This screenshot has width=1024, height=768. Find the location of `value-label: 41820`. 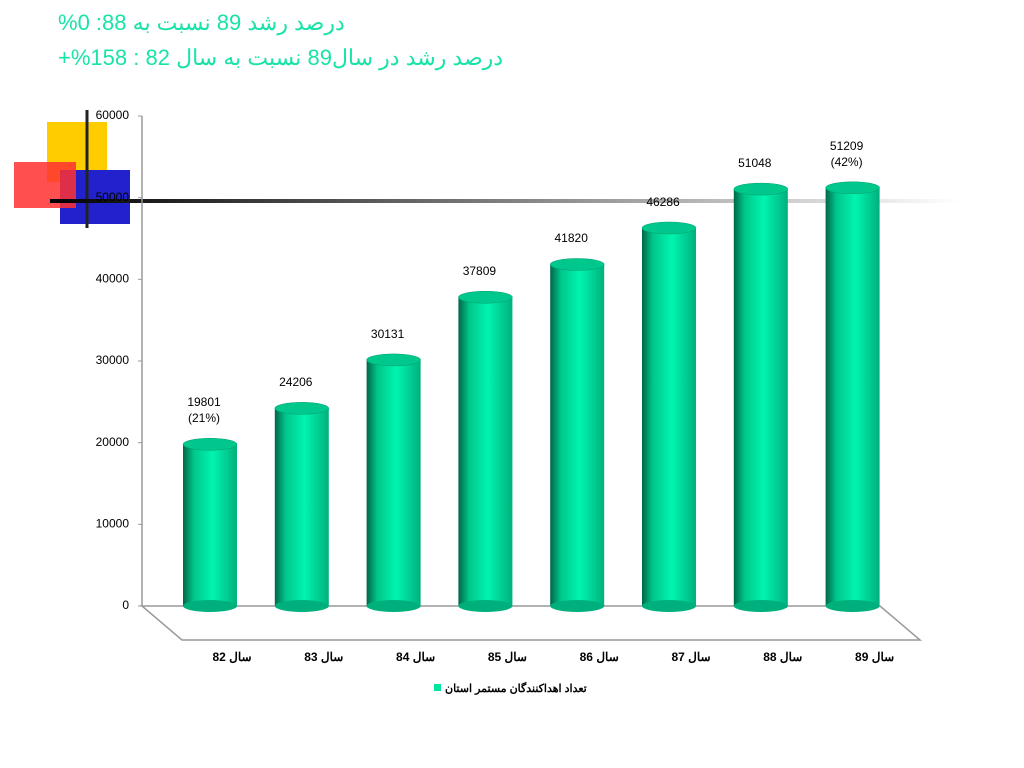

value-label: 41820 is located at coordinates (571, 238).